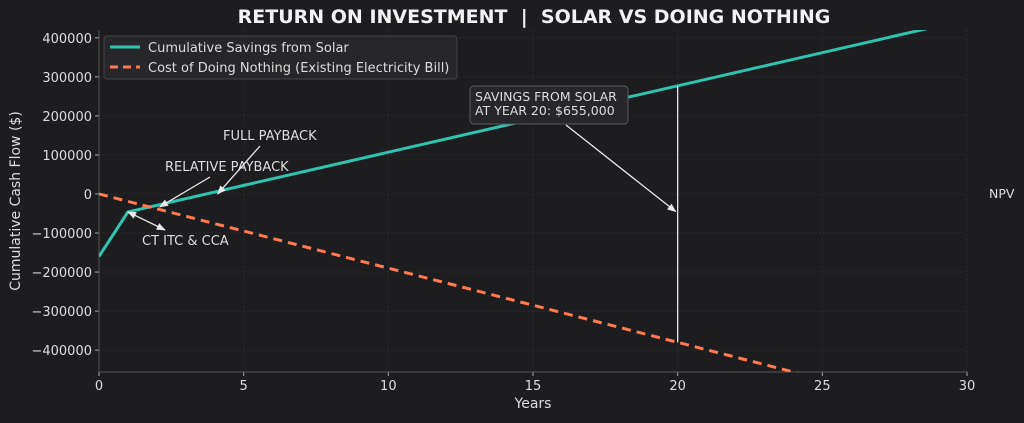 The width and height of the screenshot is (1024, 423). What do you see at coordinates (146, 221) in the screenshot?
I see `itc-arrow` at bounding box center [146, 221].